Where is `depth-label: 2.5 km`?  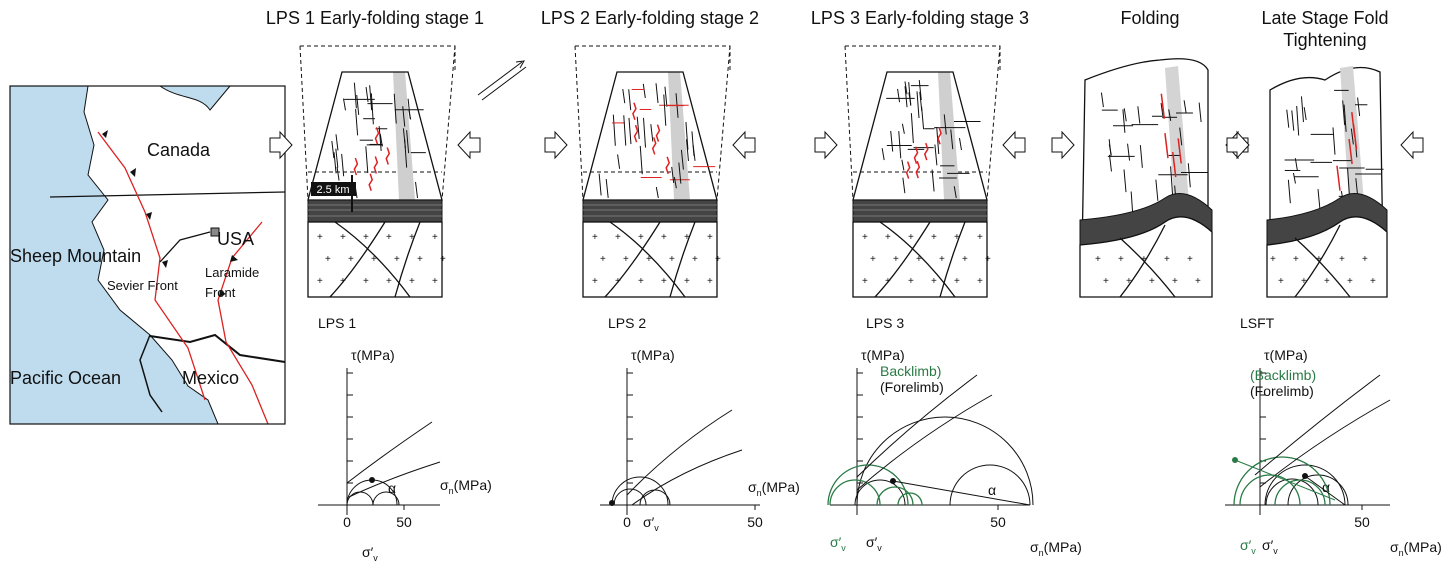 depth-label: 2.5 km is located at coordinates (332, 190).